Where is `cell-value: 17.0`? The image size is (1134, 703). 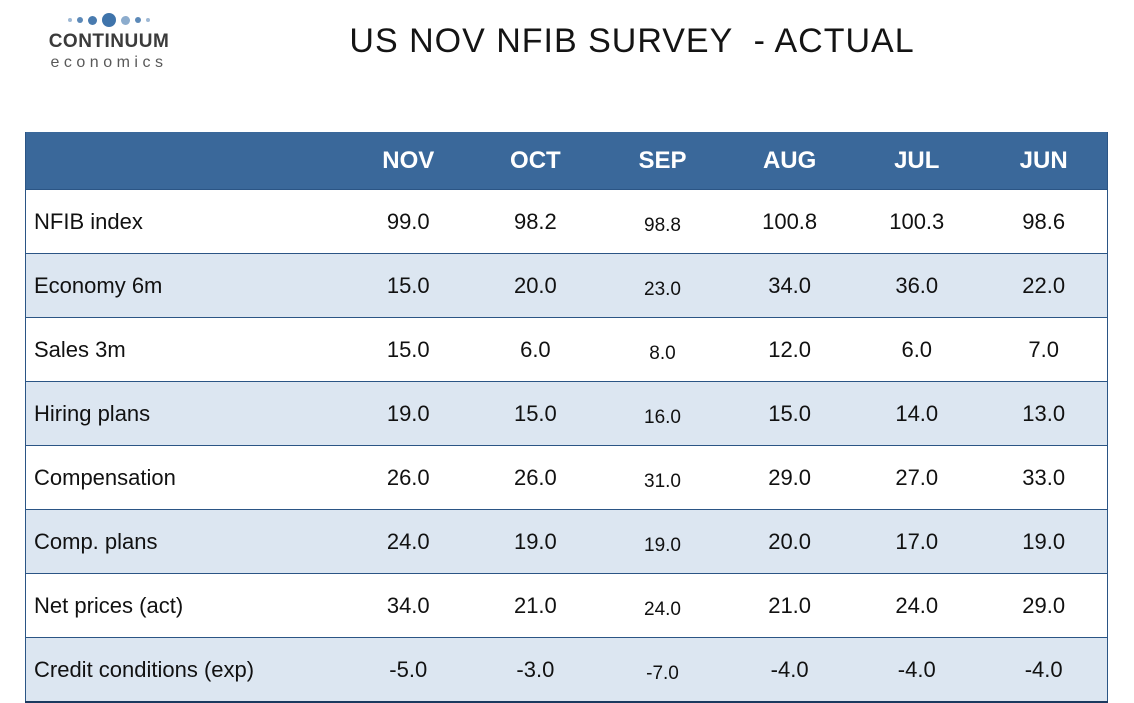
cell-value: 17.0 is located at coordinates (917, 541).